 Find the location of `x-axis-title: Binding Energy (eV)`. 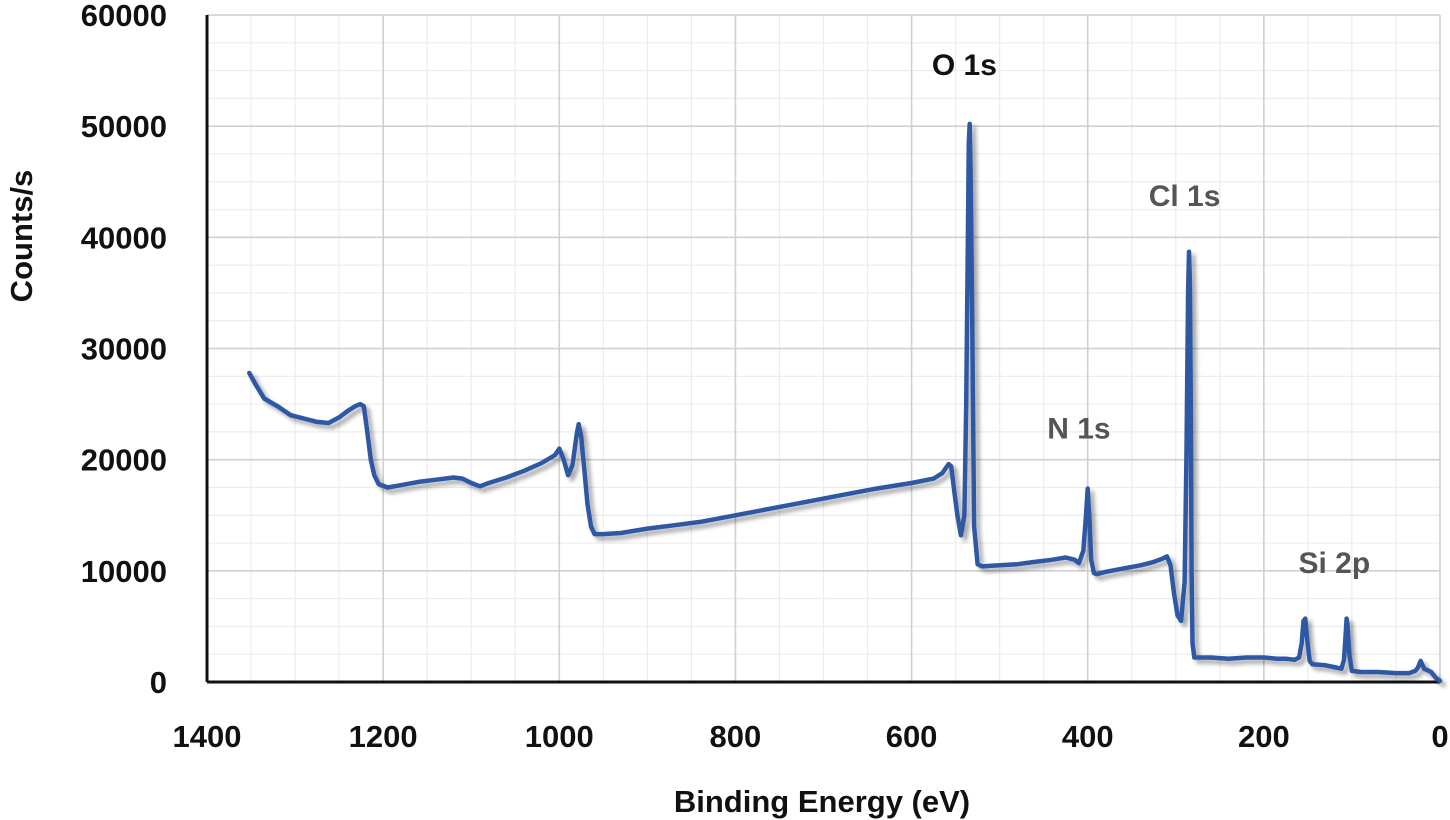

x-axis-title: Binding Energy (eV) is located at coordinates (822, 801).